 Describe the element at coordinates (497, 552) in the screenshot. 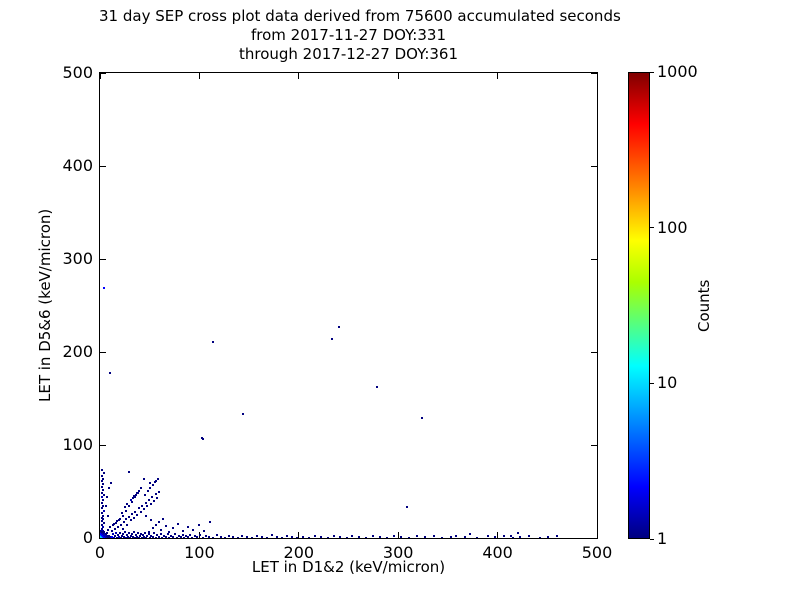

I see `x-tick-label: 400` at that location.